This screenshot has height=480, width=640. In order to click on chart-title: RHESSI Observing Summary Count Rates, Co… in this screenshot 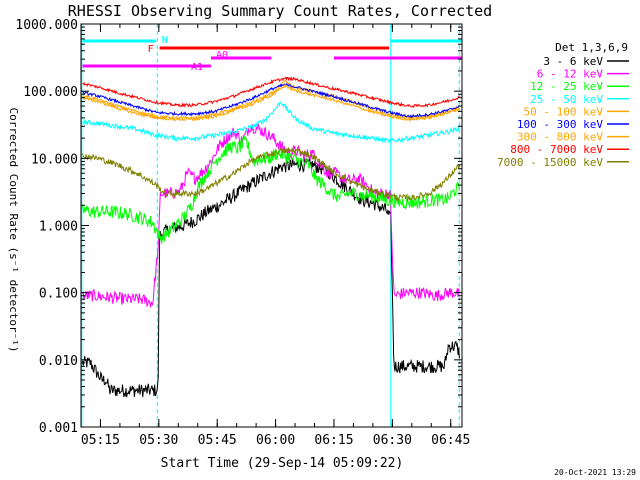, I will do `click(280, 11)`.